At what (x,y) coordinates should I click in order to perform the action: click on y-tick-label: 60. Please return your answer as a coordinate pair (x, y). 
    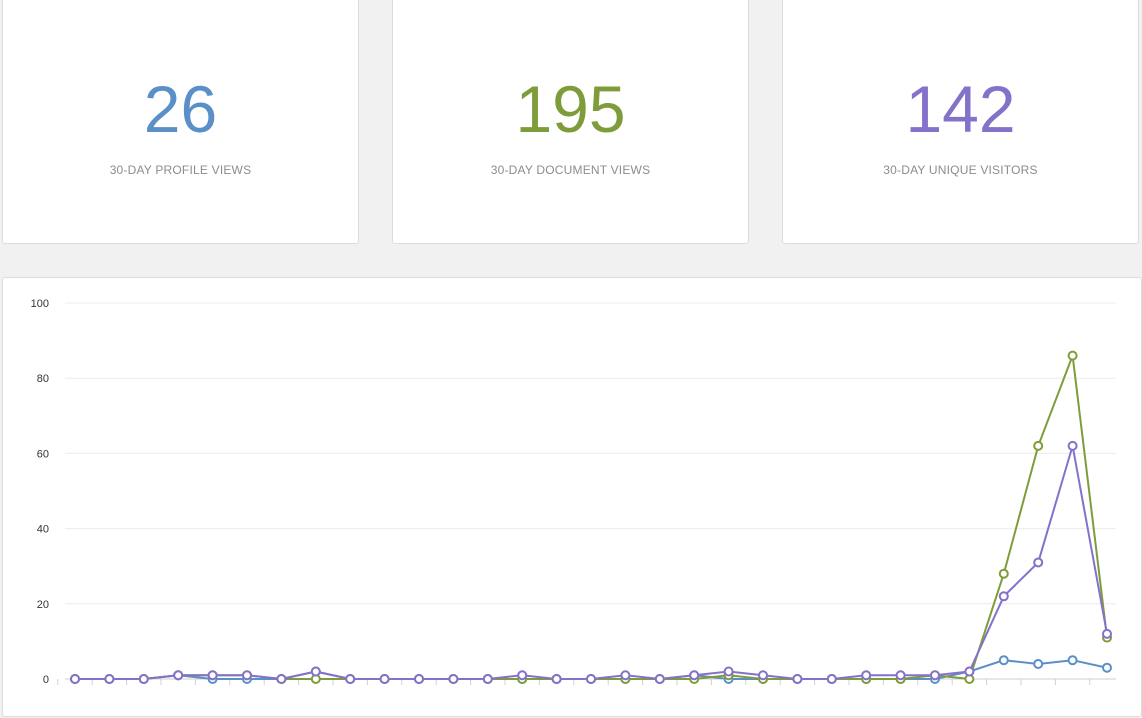
    Looking at the image, I should click on (43, 454).